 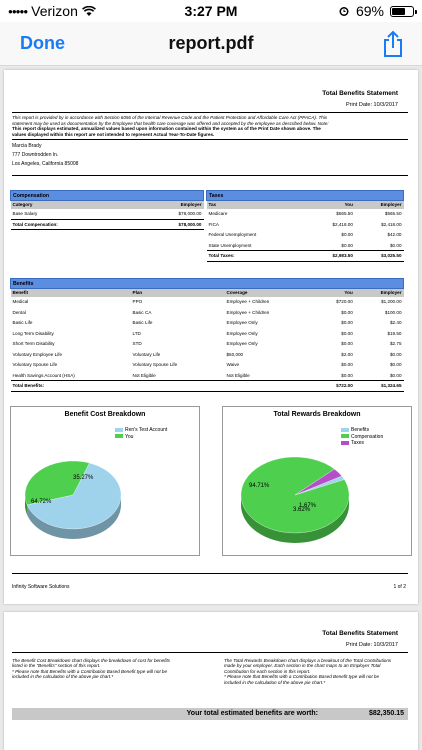 I want to click on pie-chart: 1.67% 94.71% 3.62%, so click(x=295, y=499).